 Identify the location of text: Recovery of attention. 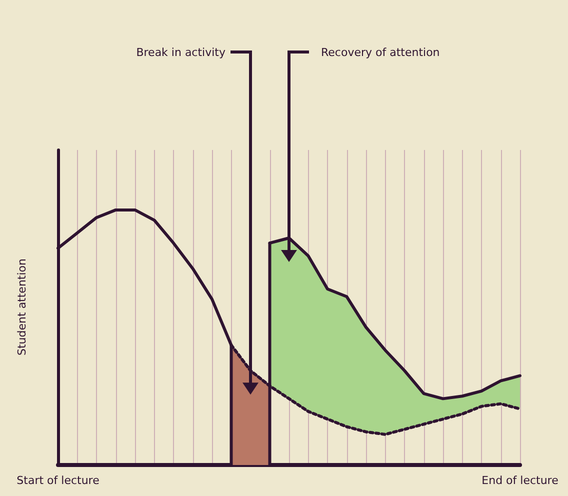
(380, 52).